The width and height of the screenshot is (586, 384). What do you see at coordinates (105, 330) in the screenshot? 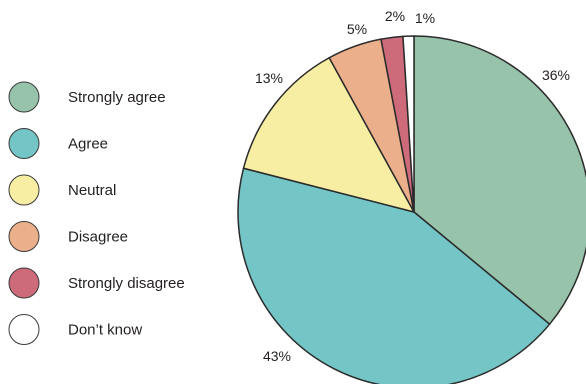
I see `legend-label-don-t-know: Don’t know` at bounding box center [105, 330].